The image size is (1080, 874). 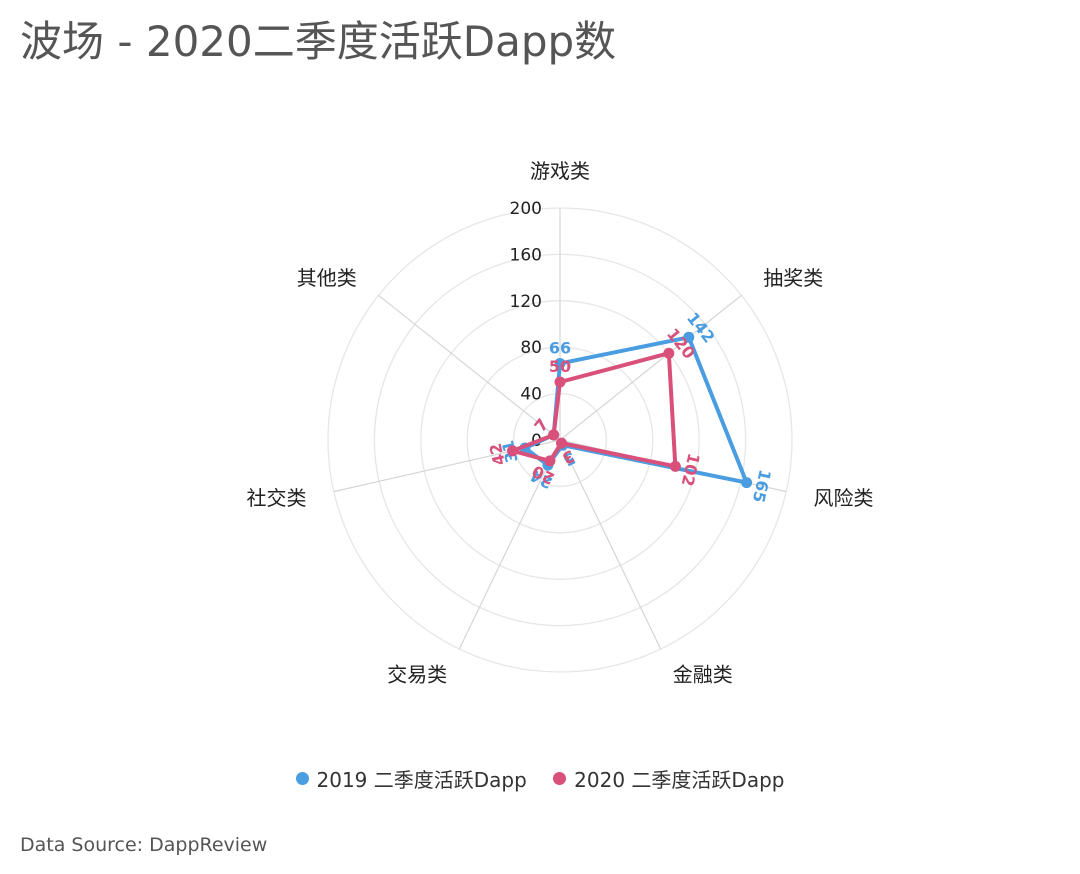 What do you see at coordinates (302, 778) in the screenshot?
I see `legend-marker-2019` at bounding box center [302, 778].